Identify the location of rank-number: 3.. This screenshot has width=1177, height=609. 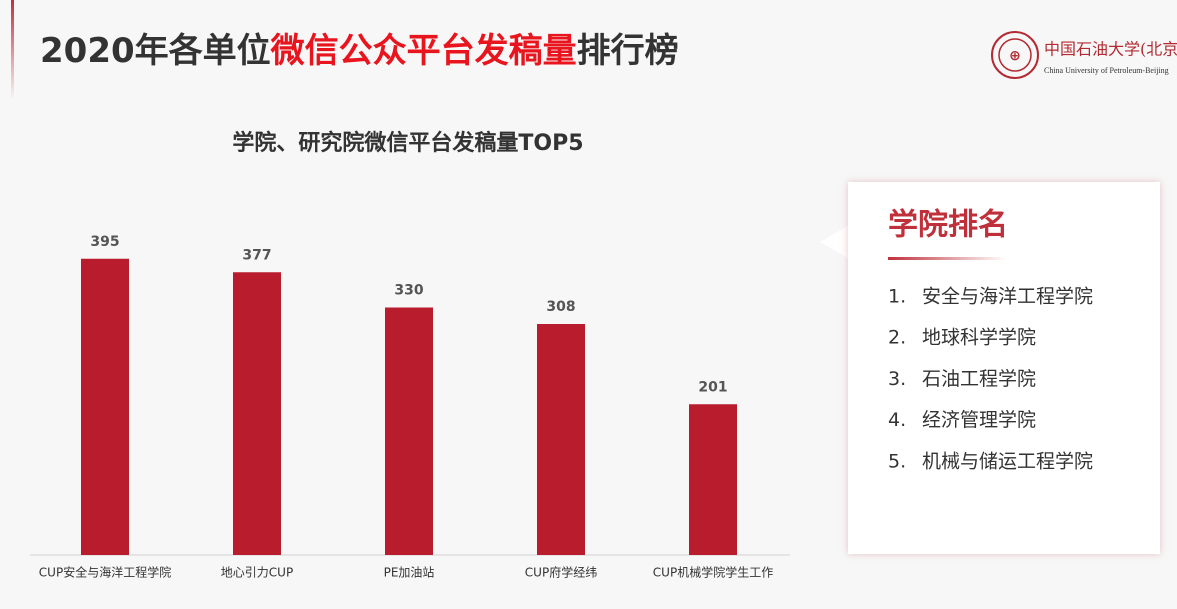
(897, 379).